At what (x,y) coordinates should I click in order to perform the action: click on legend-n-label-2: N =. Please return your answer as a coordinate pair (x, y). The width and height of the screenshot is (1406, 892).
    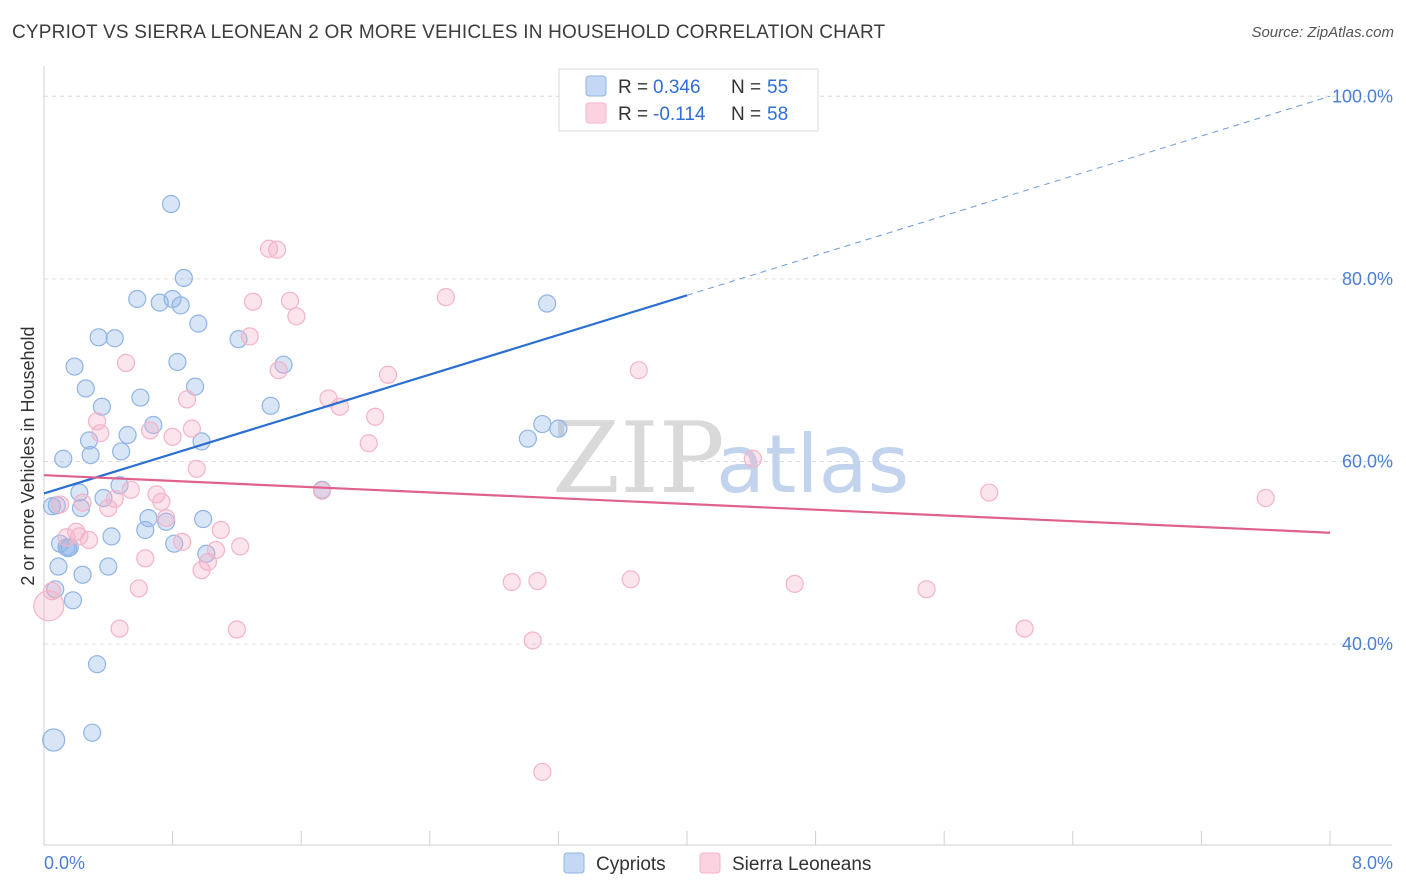
    Looking at the image, I should click on (746, 114).